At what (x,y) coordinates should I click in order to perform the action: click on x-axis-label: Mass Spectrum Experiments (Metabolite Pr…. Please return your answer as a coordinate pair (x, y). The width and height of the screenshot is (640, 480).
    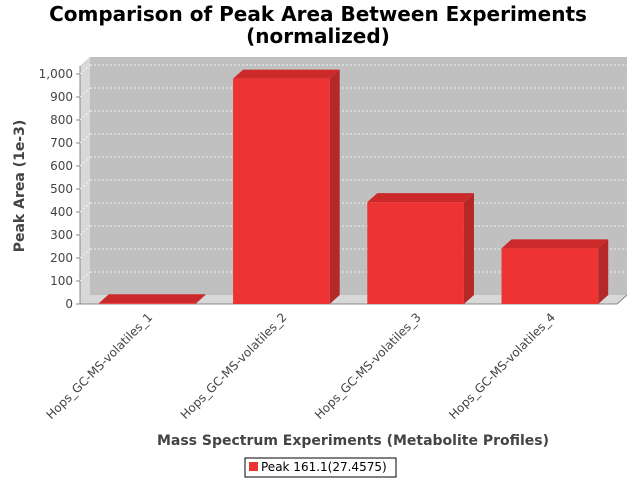
    Looking at the image, I should click on (353, 441).